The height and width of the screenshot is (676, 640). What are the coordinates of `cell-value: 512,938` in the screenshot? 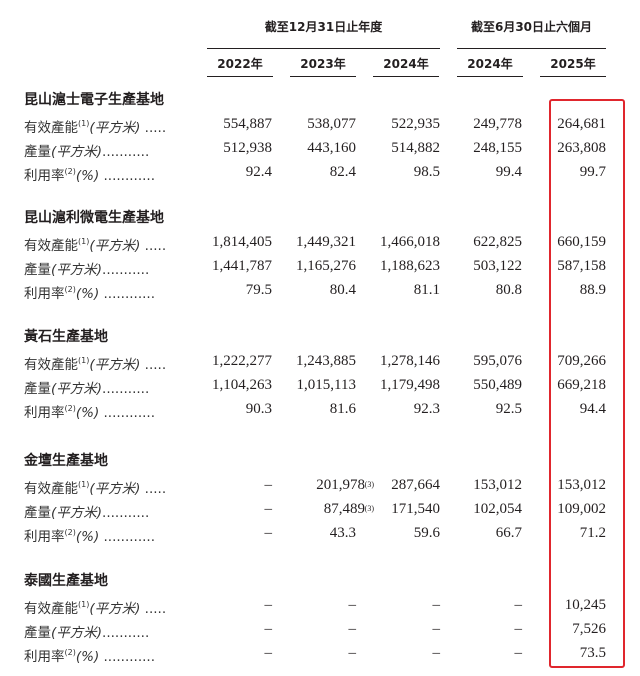 It's located at (227, 148).